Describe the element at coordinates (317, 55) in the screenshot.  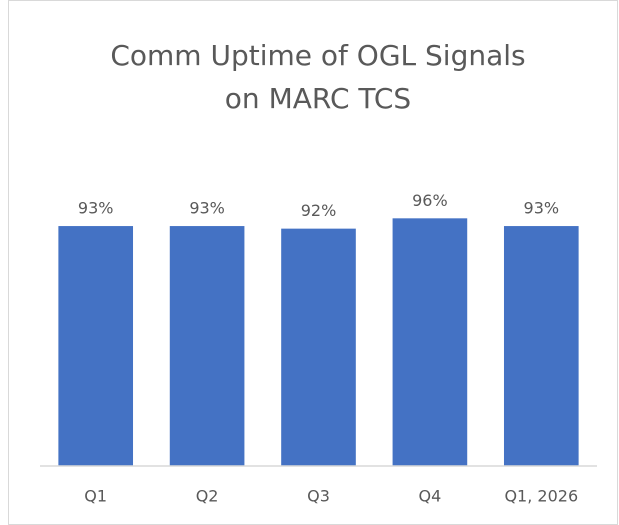
I see `chart-title: Comm Uptime of OGL Signals` at that location.